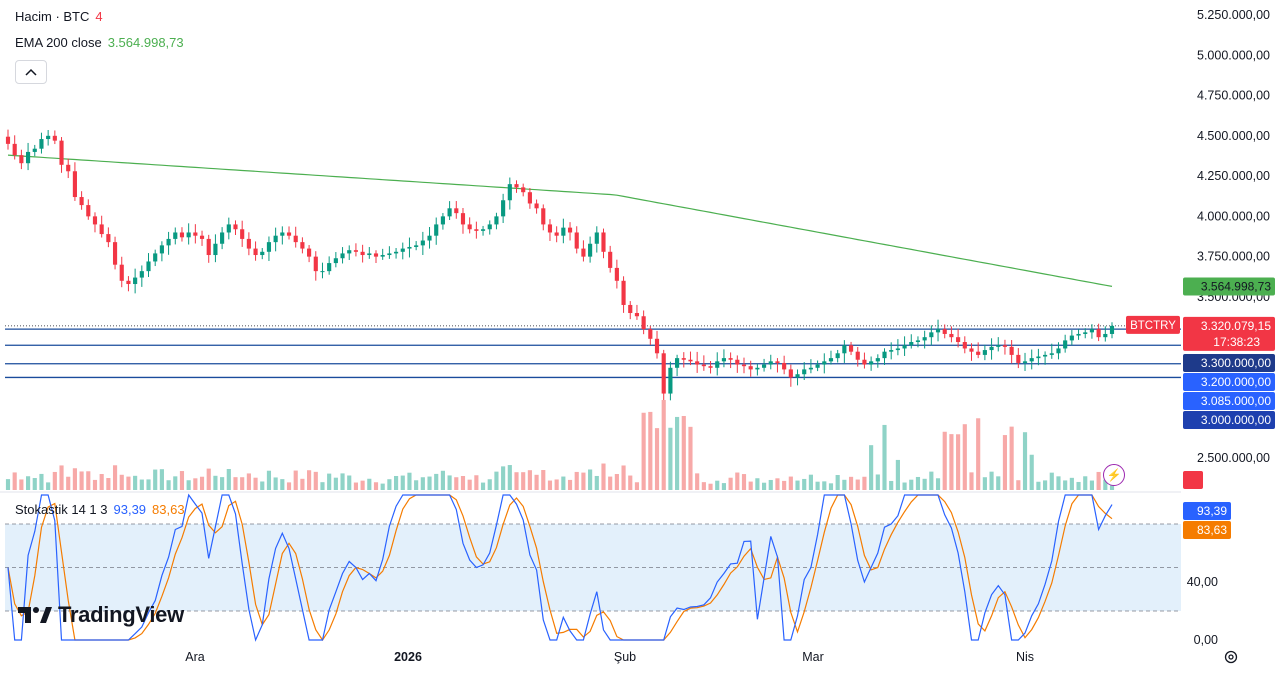 Image resolution: width=1280 pixels, height=678 pixels. What do you see at coordinates (1231, 657) in the screenshot?
I see `gear-icon` at bounding box center [1231, 657].